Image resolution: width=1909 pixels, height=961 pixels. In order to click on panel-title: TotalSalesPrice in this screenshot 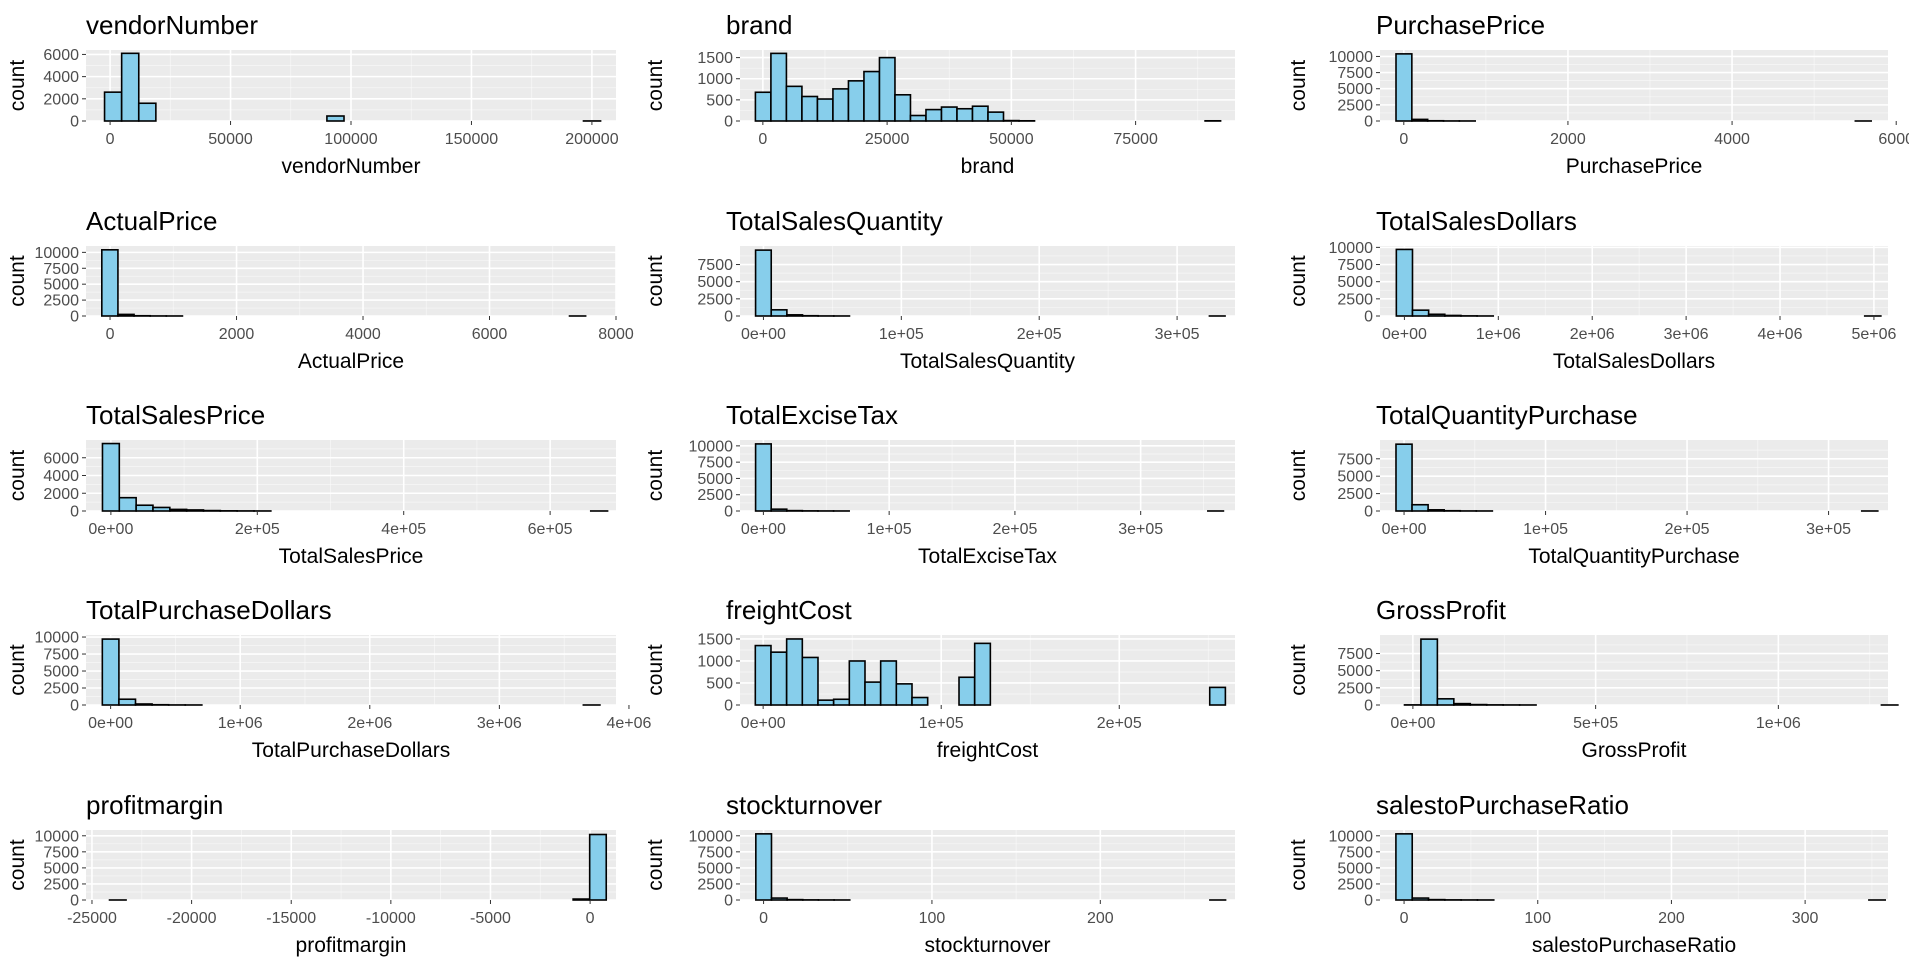, I will do `click(175, 415)`.